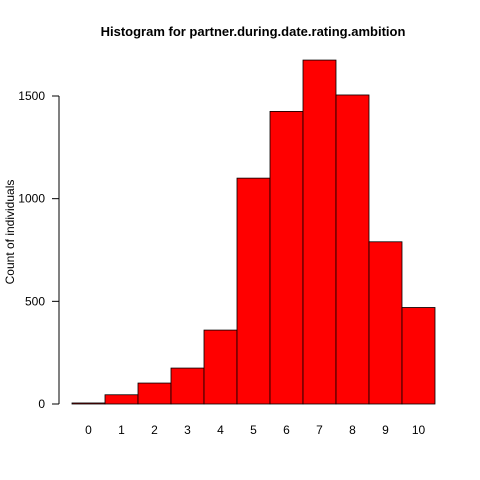 This screenshot has height=480, width=480. Describe the element at coordinates (10, 232) in the screenshot. I see `y-axis-label: Count of individuals` at that location.